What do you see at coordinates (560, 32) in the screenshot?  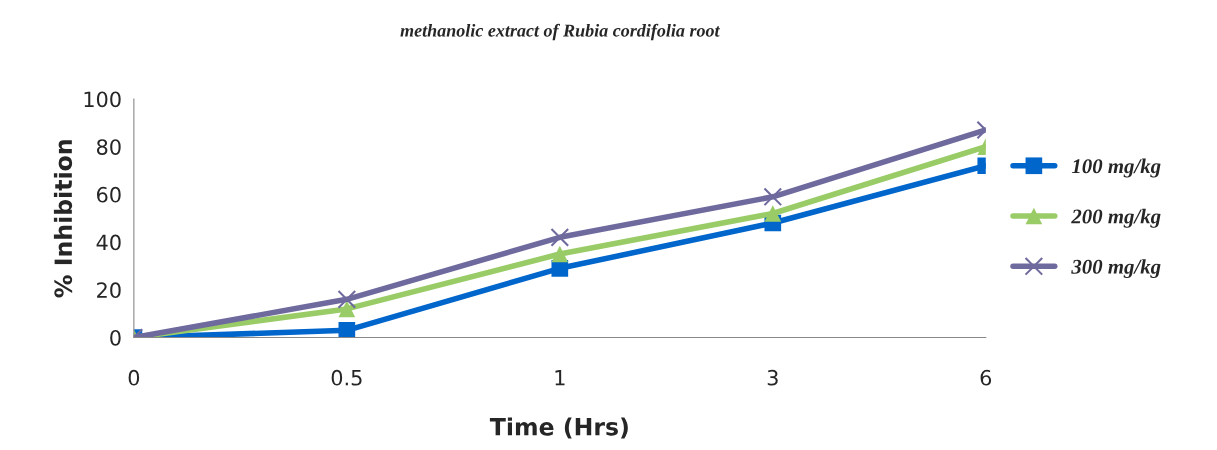 I see `chart-title: methanolic extract of Rubia cordifolia root` at bounding box center [560, 32].